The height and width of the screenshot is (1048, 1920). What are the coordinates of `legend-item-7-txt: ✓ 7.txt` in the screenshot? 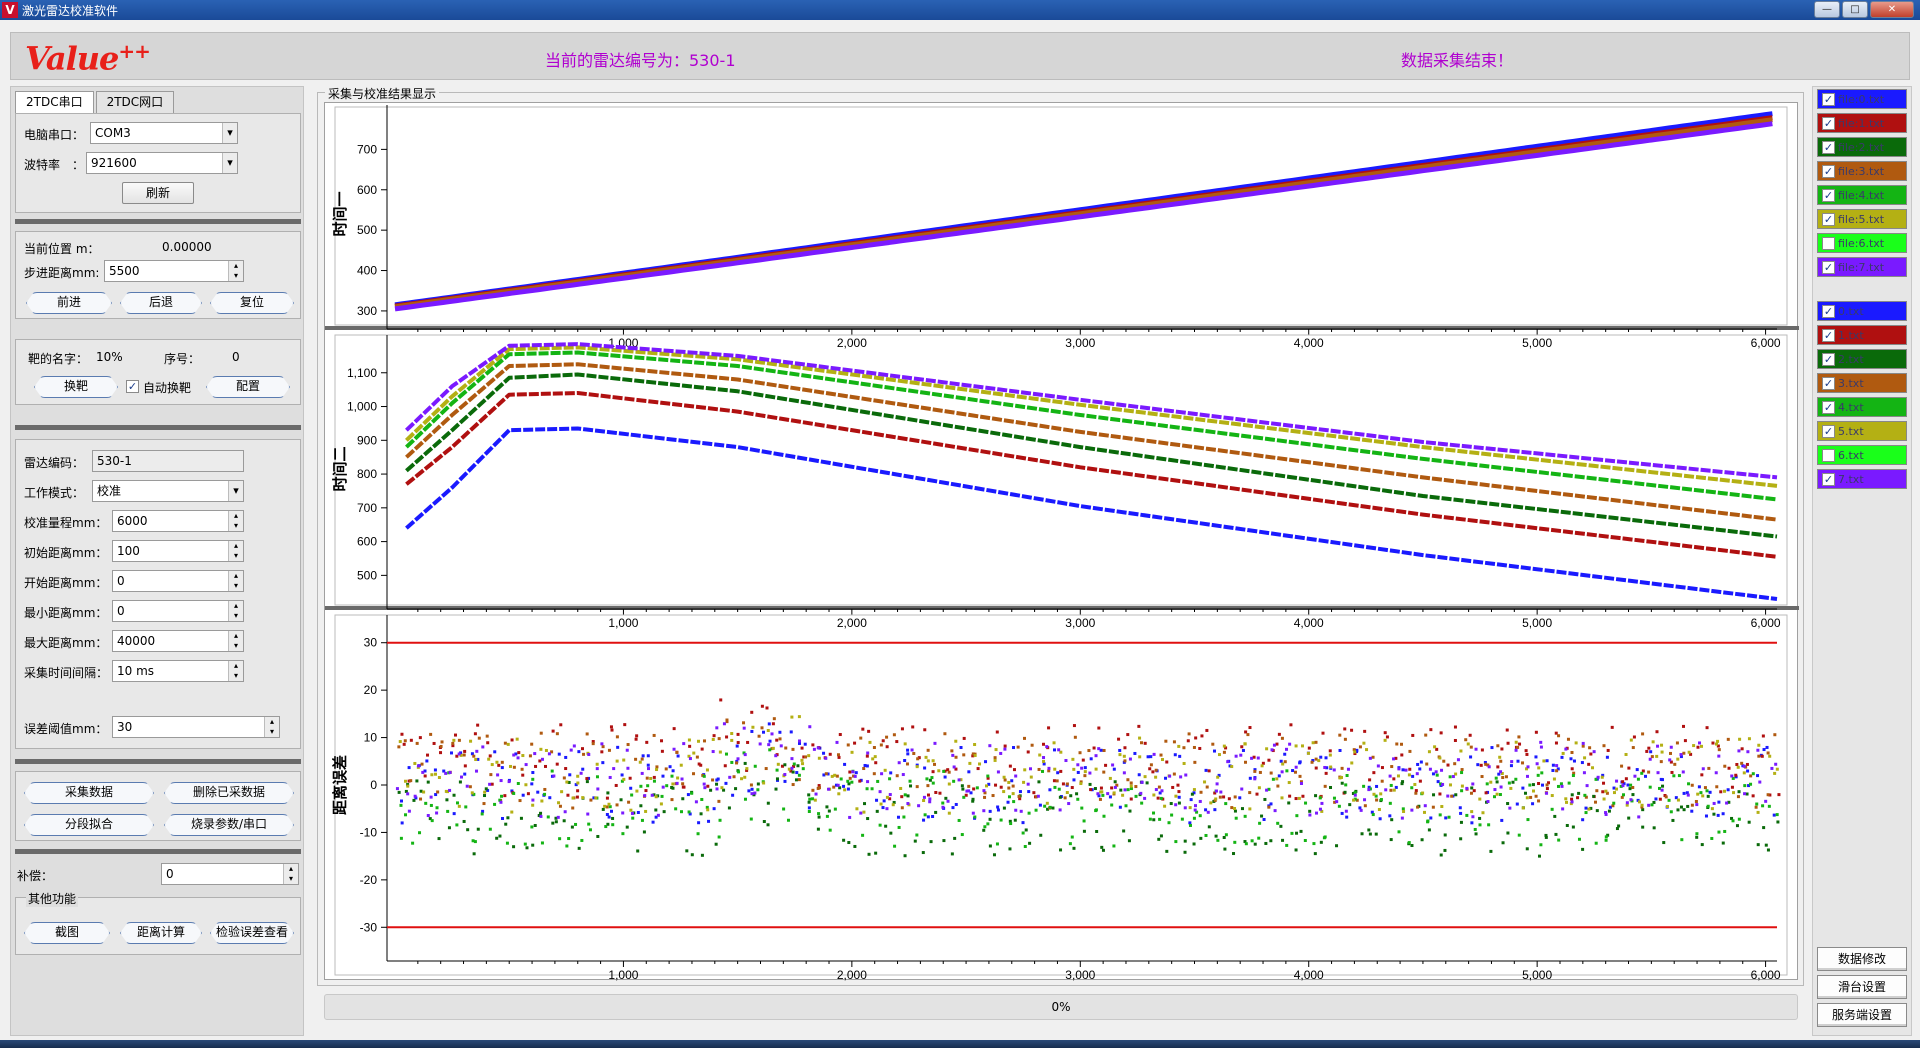 It's located at (1862, 479).